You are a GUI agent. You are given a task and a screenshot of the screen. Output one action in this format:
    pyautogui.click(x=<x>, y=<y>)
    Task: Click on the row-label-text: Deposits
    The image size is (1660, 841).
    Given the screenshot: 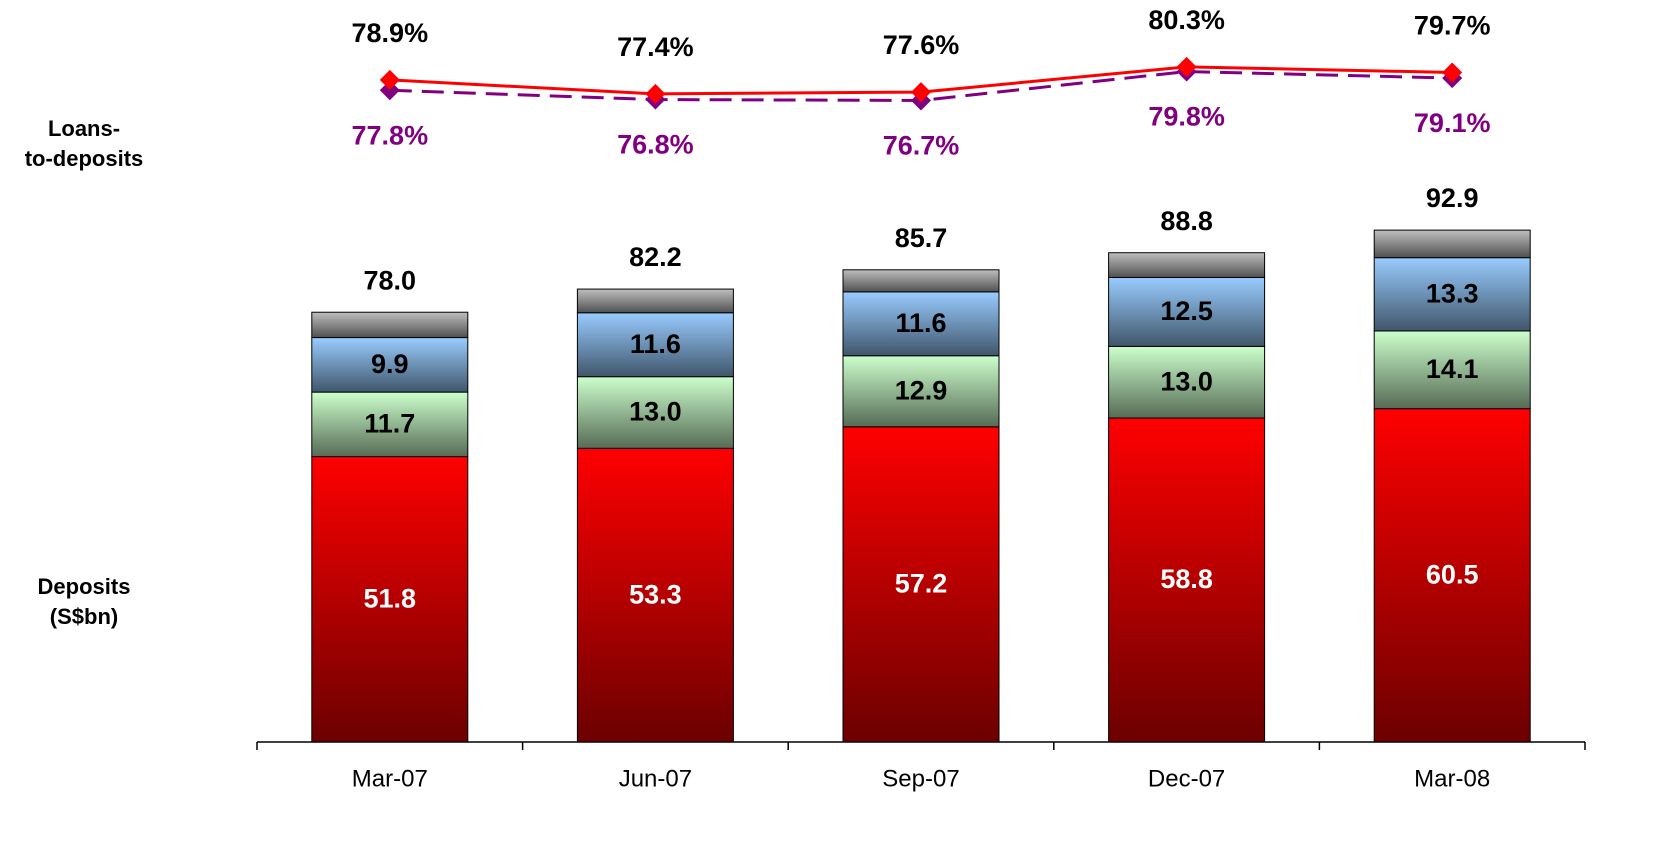 What is the action you would take?
    pyautogui.click(x=84, y=586)
    